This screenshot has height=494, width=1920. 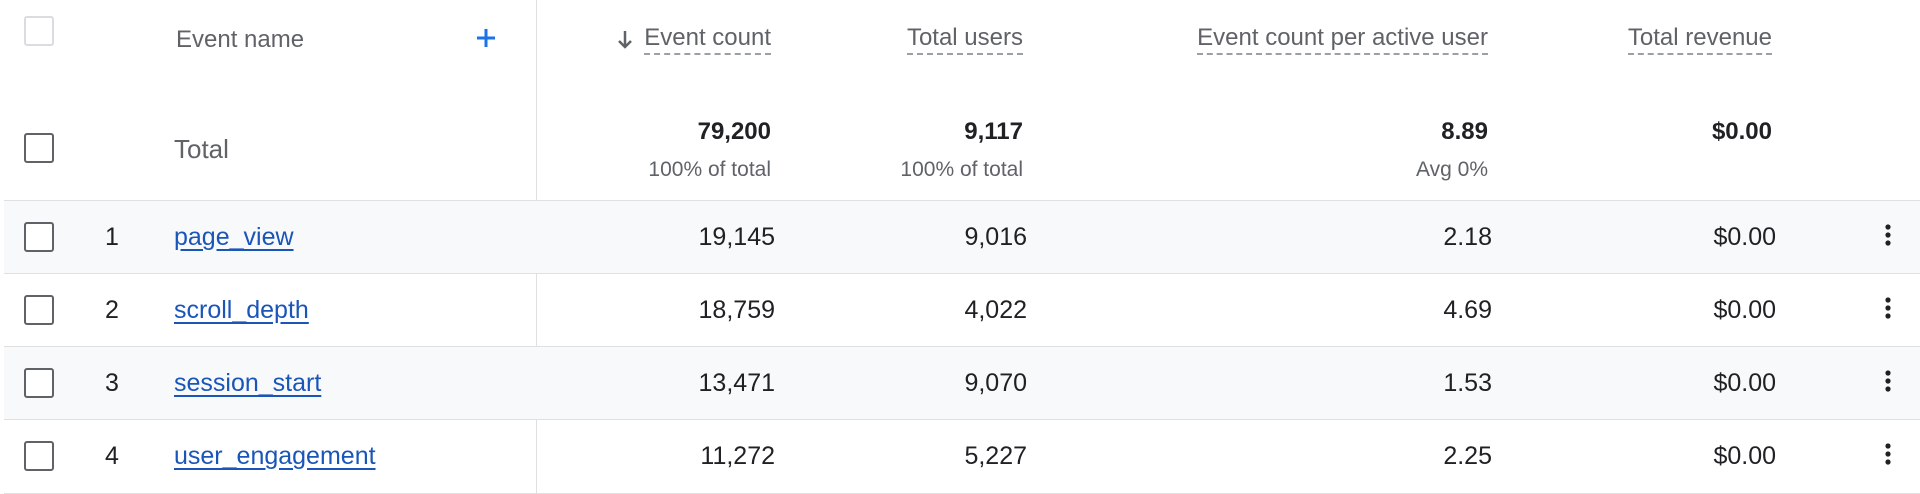 I want to click on event-count-header-label: Event count, so click(x=707, y=40).